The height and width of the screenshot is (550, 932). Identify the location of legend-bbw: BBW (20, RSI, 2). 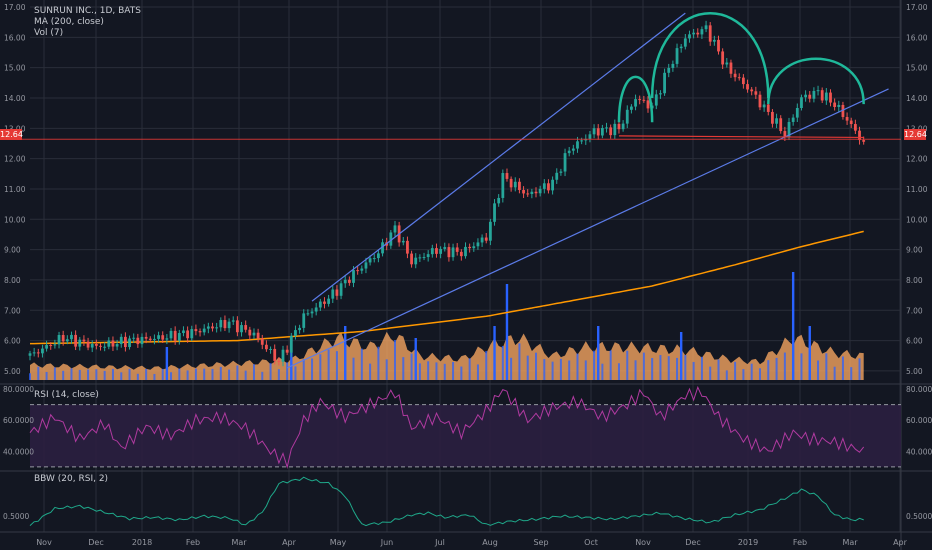
(71, 479).